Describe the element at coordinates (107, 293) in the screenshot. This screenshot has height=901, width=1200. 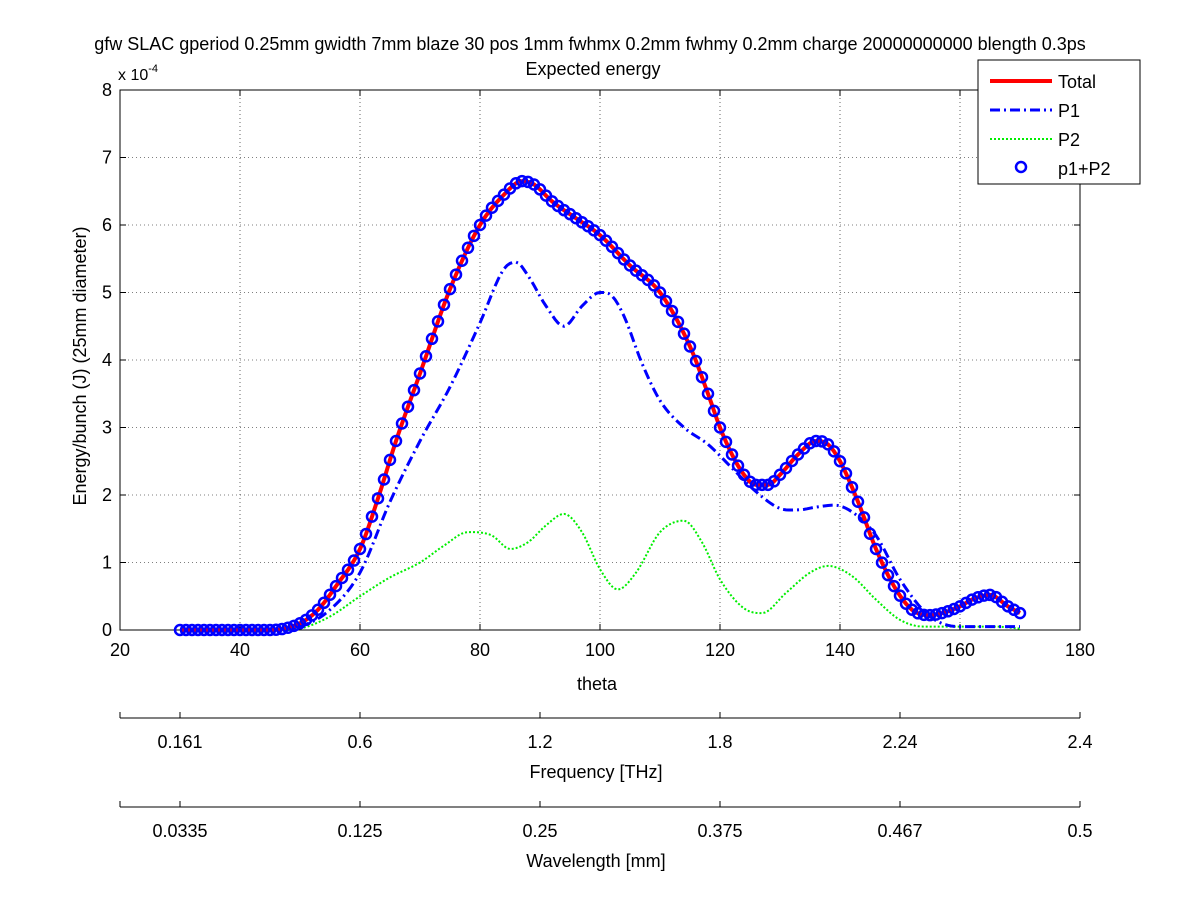
I see `y-tick-label: 5` at that location.